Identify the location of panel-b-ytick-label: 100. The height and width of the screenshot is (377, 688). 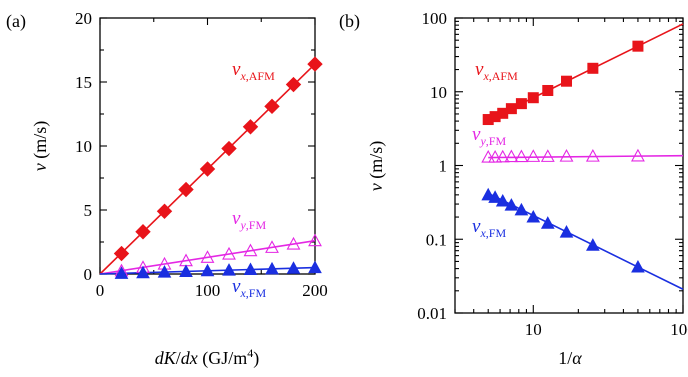
(435, 18).